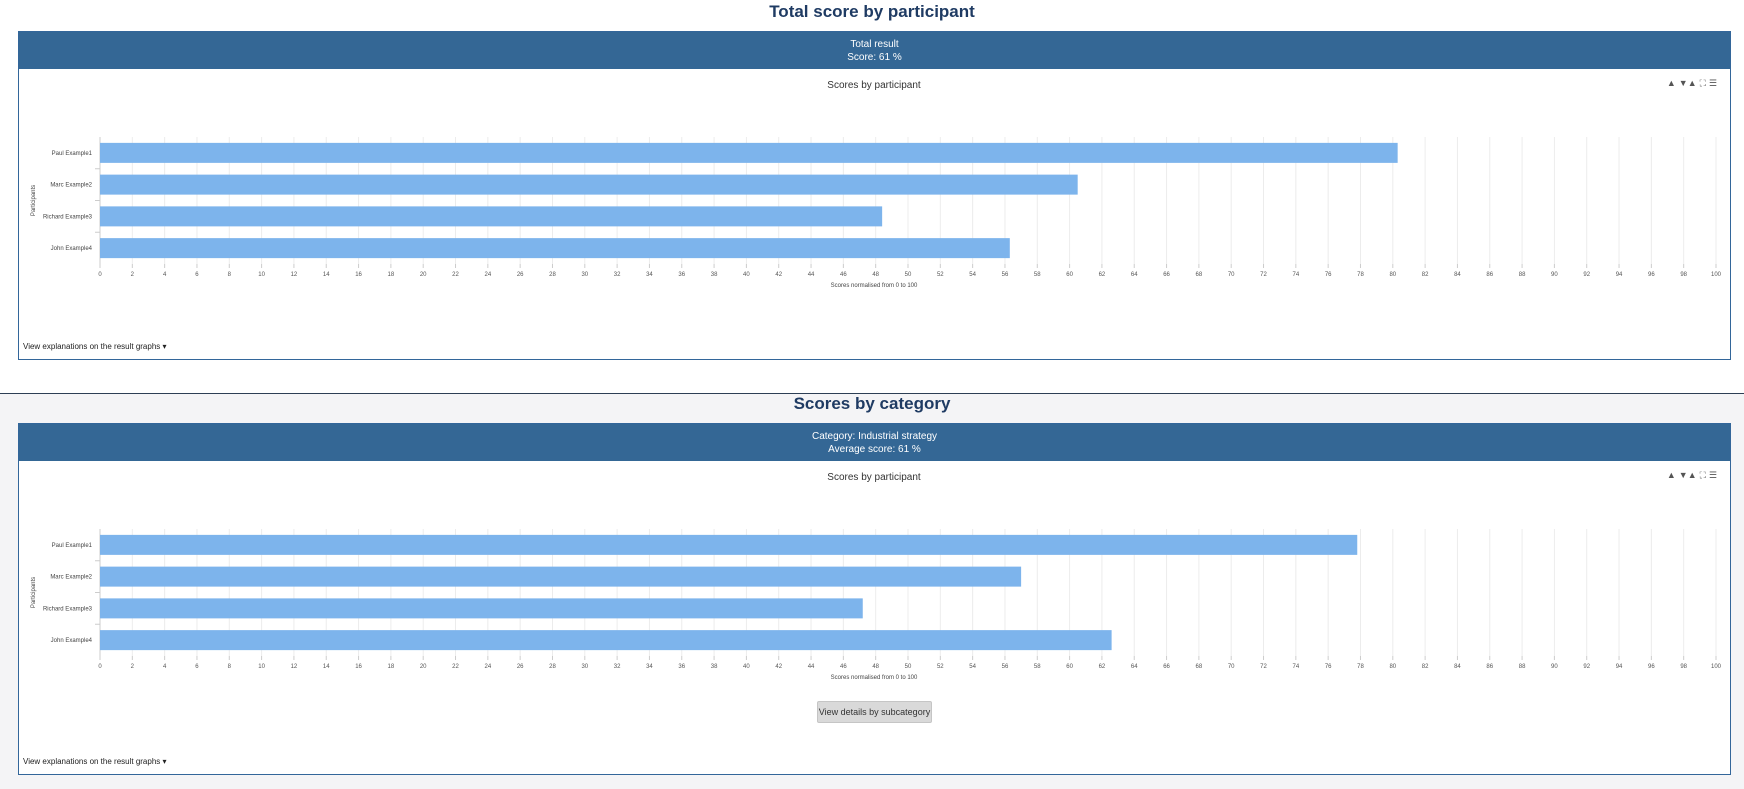 The width and height of the screenshot is (1744, 789). I want to click on x-tick-label: 100, so click(1716, 667).